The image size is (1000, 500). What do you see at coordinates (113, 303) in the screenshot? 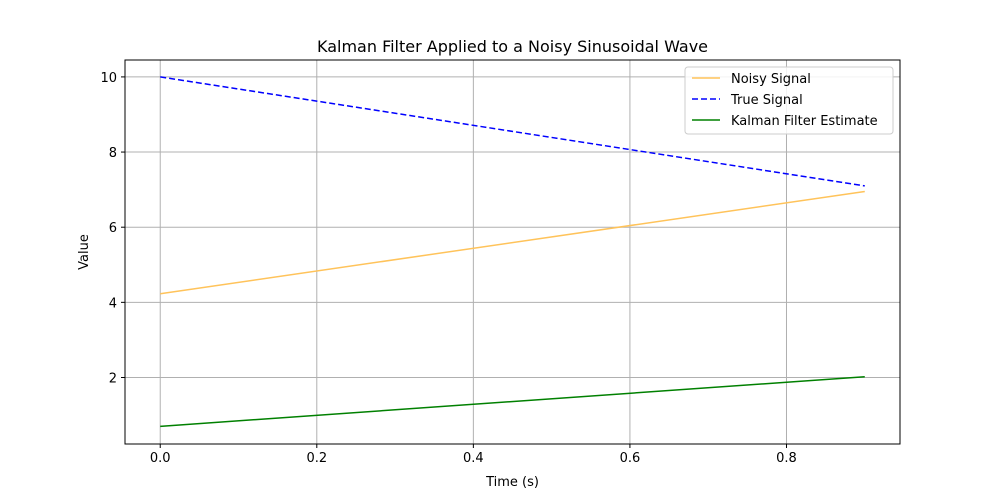
I see `y-tick-label: 4` at bounding box center [113, 303].